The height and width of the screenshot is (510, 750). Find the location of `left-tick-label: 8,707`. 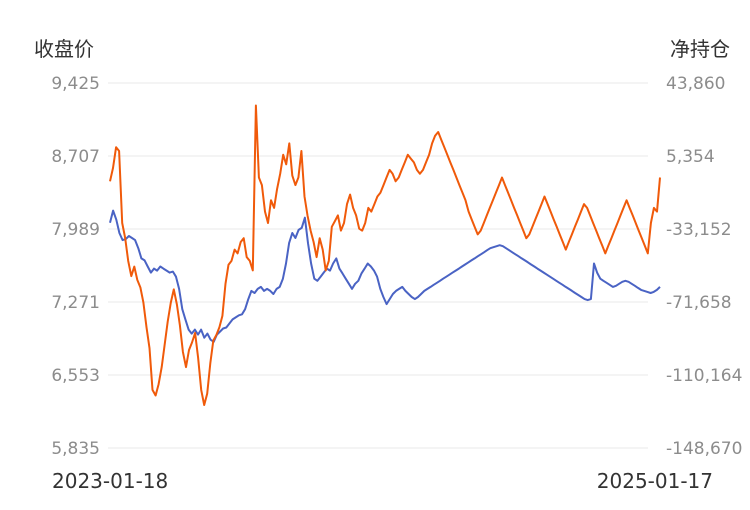

left-tick-label: 8,707 is located at coordinates (75, 157).